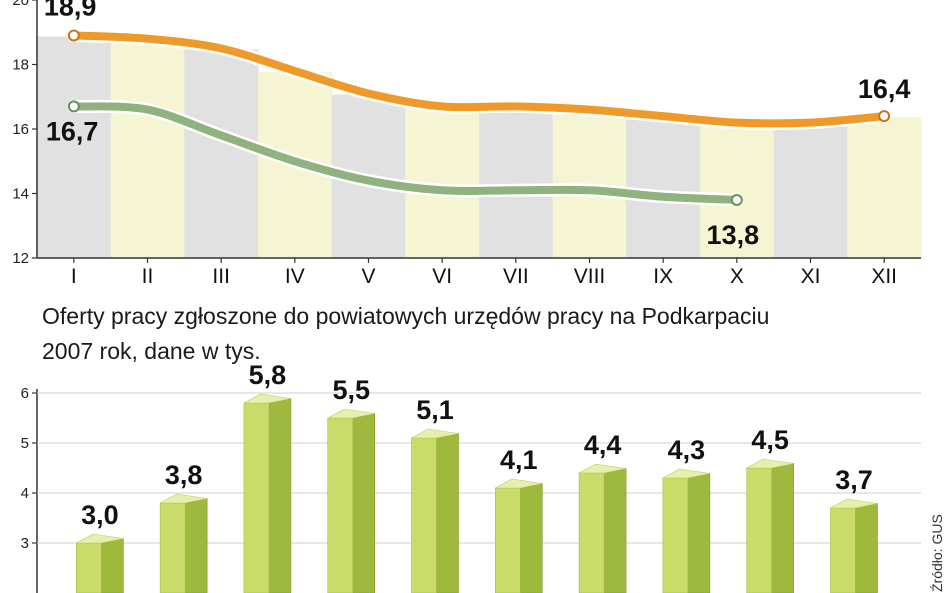  Describe the element at coordinates (663, 276) in the screenshot. I see `month-label-IX: IX` at that location.